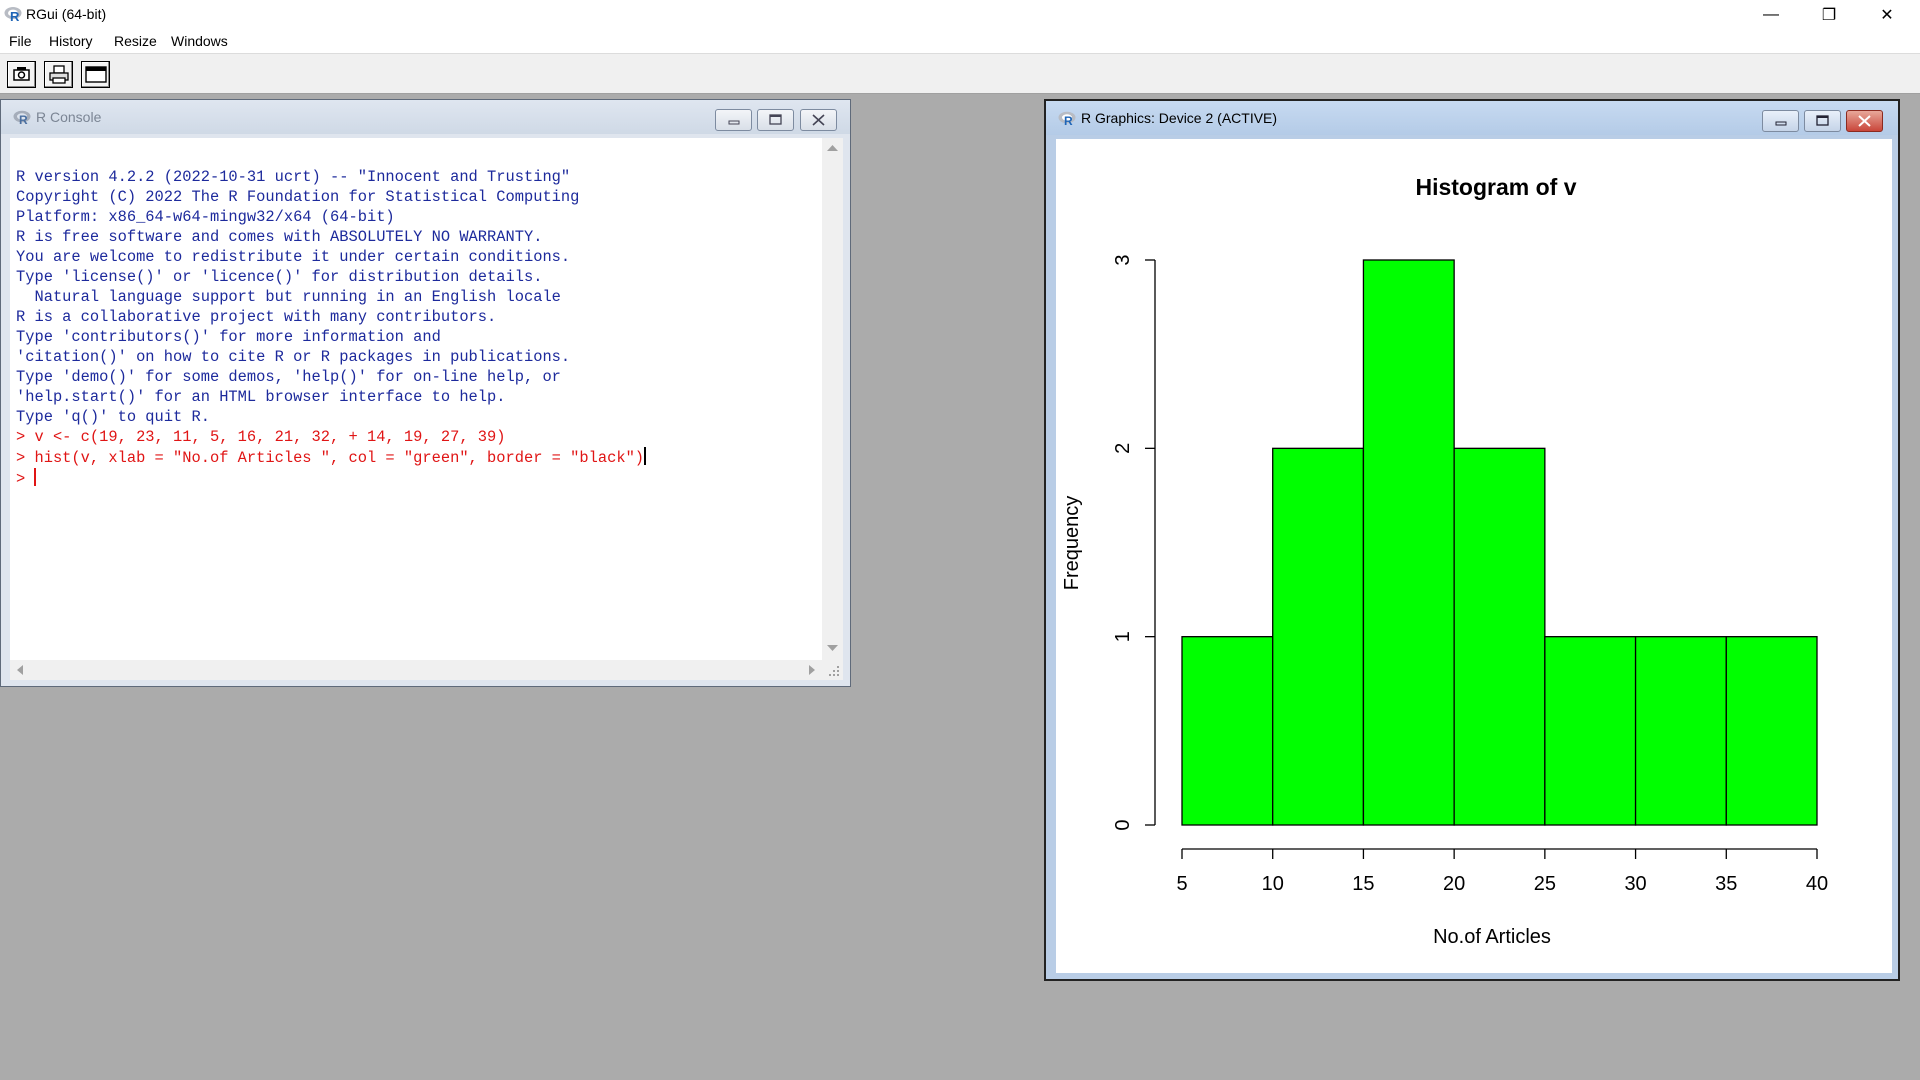 This screenshot has width=1920, height=1080. What do you see at coordinates (812, 670) in the screenshot?
I see `scroll-right-icon` at bounding box center [812, 670].